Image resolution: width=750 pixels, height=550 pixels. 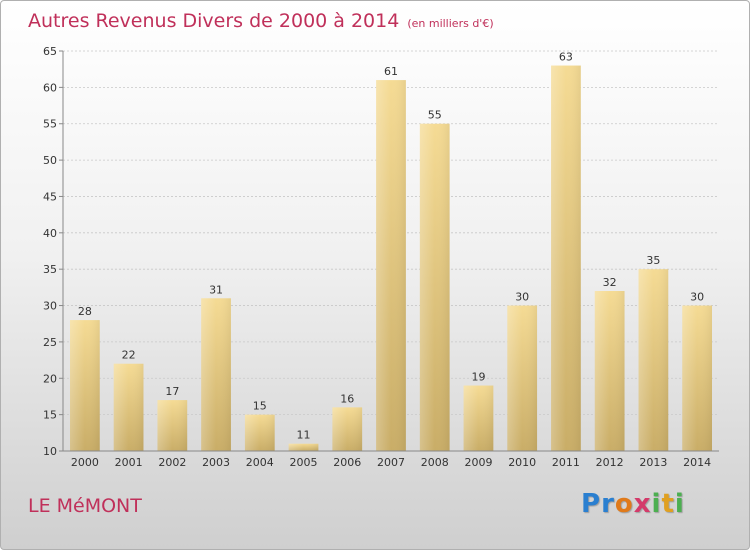 What do you see at coordinates (435, 115) in the screenshot?
I see `bar-value-label: 55` at bounding box center [435, 115].